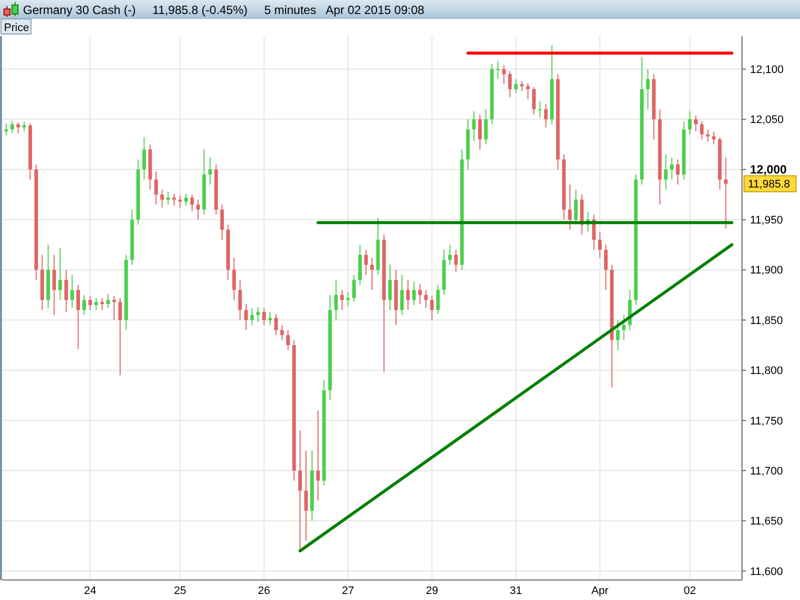  Describe the element at coordinates (180, 590) in the screenshot. I see `x-tick-label: 25` at that location.